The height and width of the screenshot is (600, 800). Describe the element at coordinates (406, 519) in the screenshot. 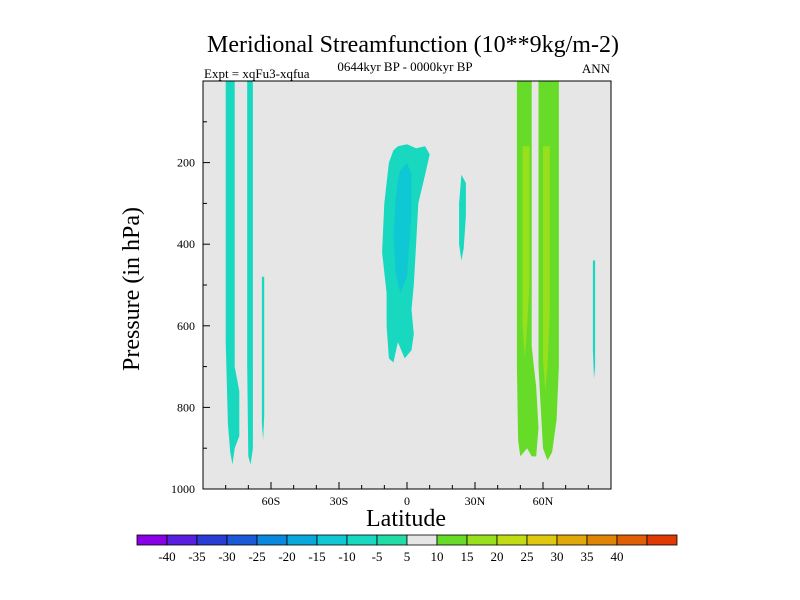

I see `x-axis-label: Latitude` at that location.